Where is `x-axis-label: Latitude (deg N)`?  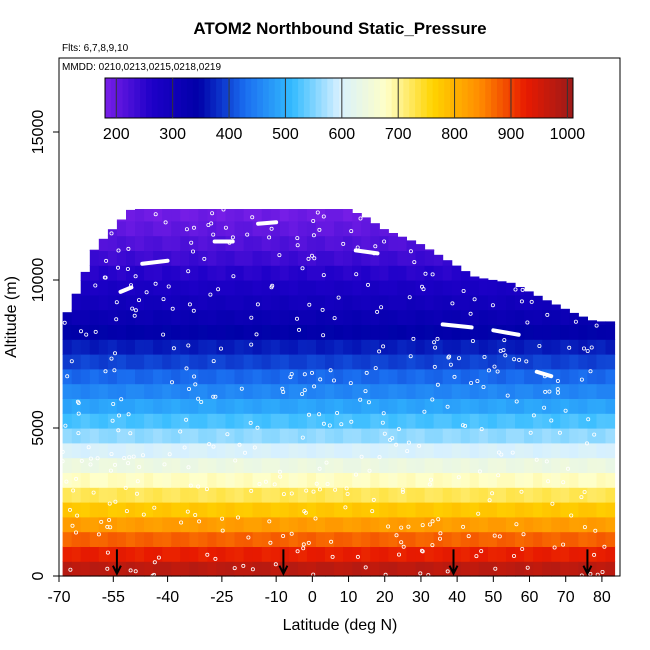
x-axis-label: Latitude (deg N) is located at coordinates (340, 625).